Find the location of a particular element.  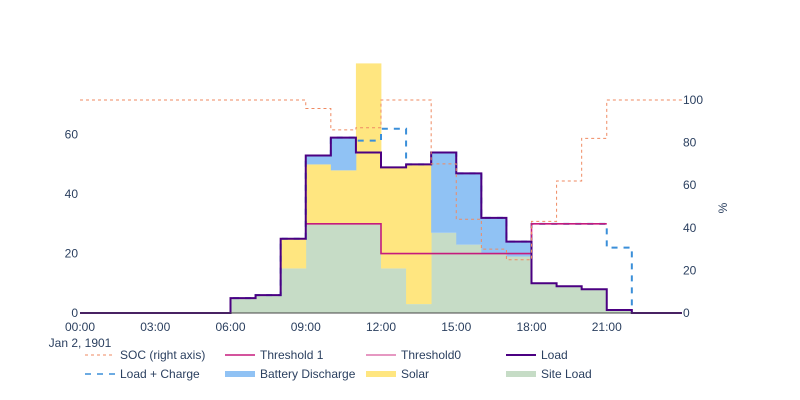

legend-label: Load + Charge is located at coordinates (160, 374).